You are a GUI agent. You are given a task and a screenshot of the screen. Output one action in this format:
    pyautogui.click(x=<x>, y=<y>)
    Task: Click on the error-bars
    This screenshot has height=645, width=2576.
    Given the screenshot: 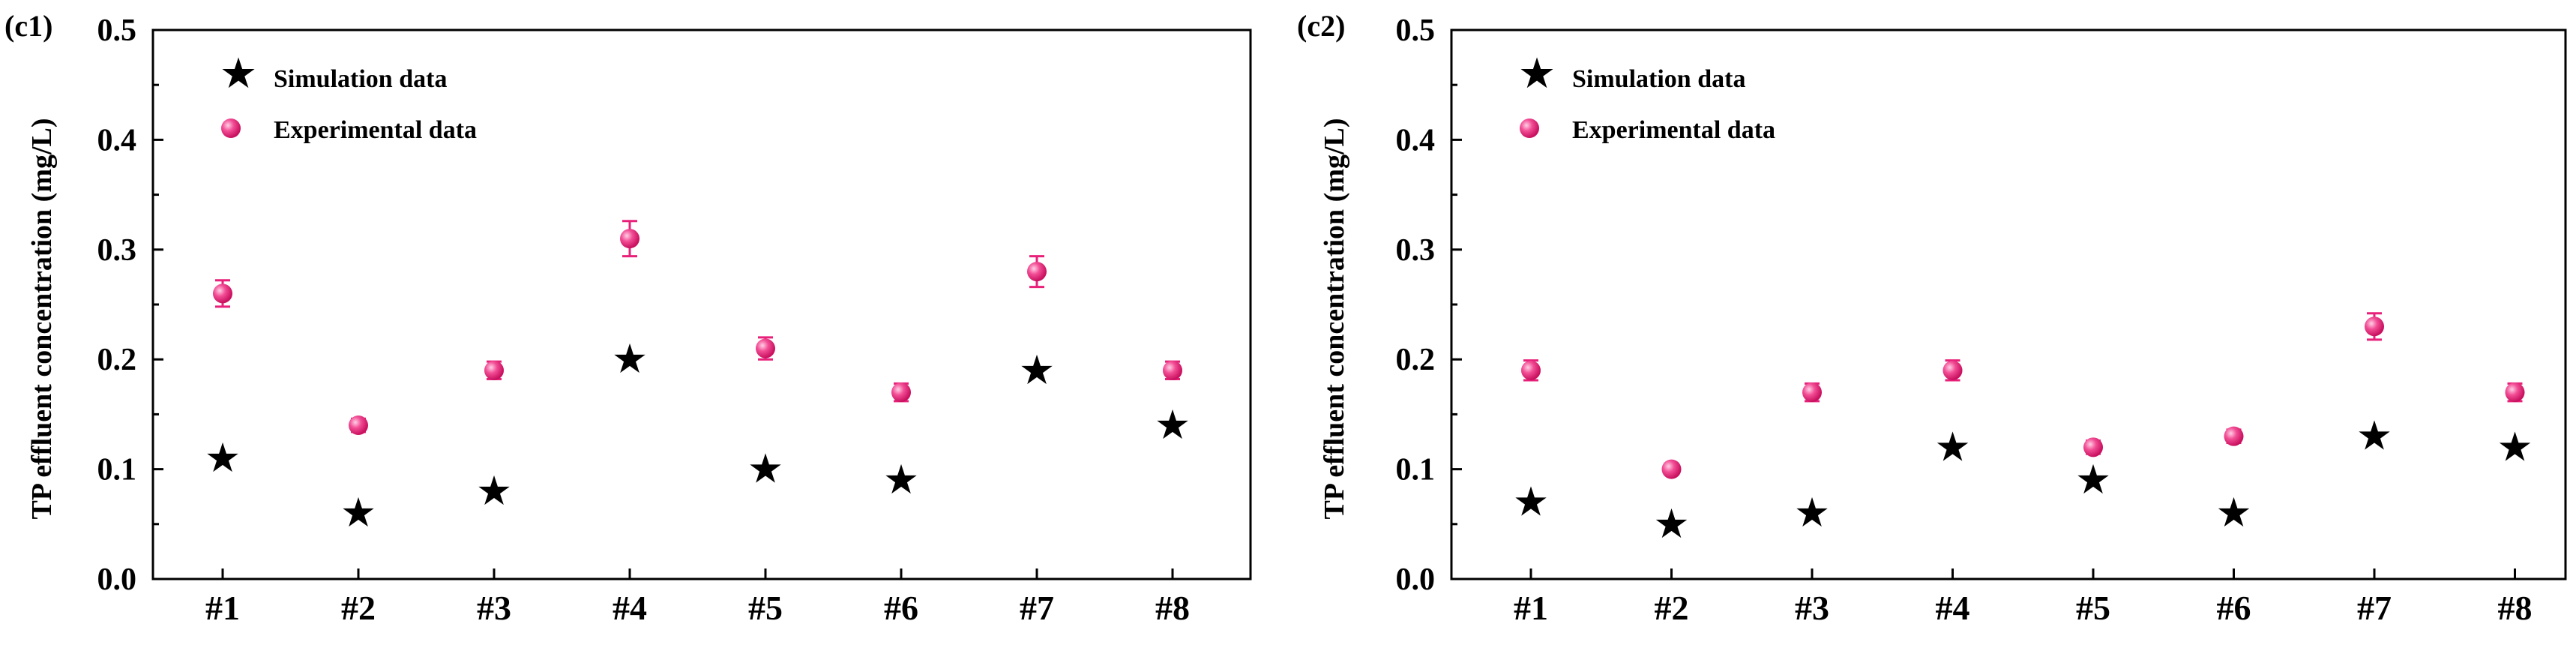 What is the action you would take?
    pyautogui.click(x=698, y=327)
    